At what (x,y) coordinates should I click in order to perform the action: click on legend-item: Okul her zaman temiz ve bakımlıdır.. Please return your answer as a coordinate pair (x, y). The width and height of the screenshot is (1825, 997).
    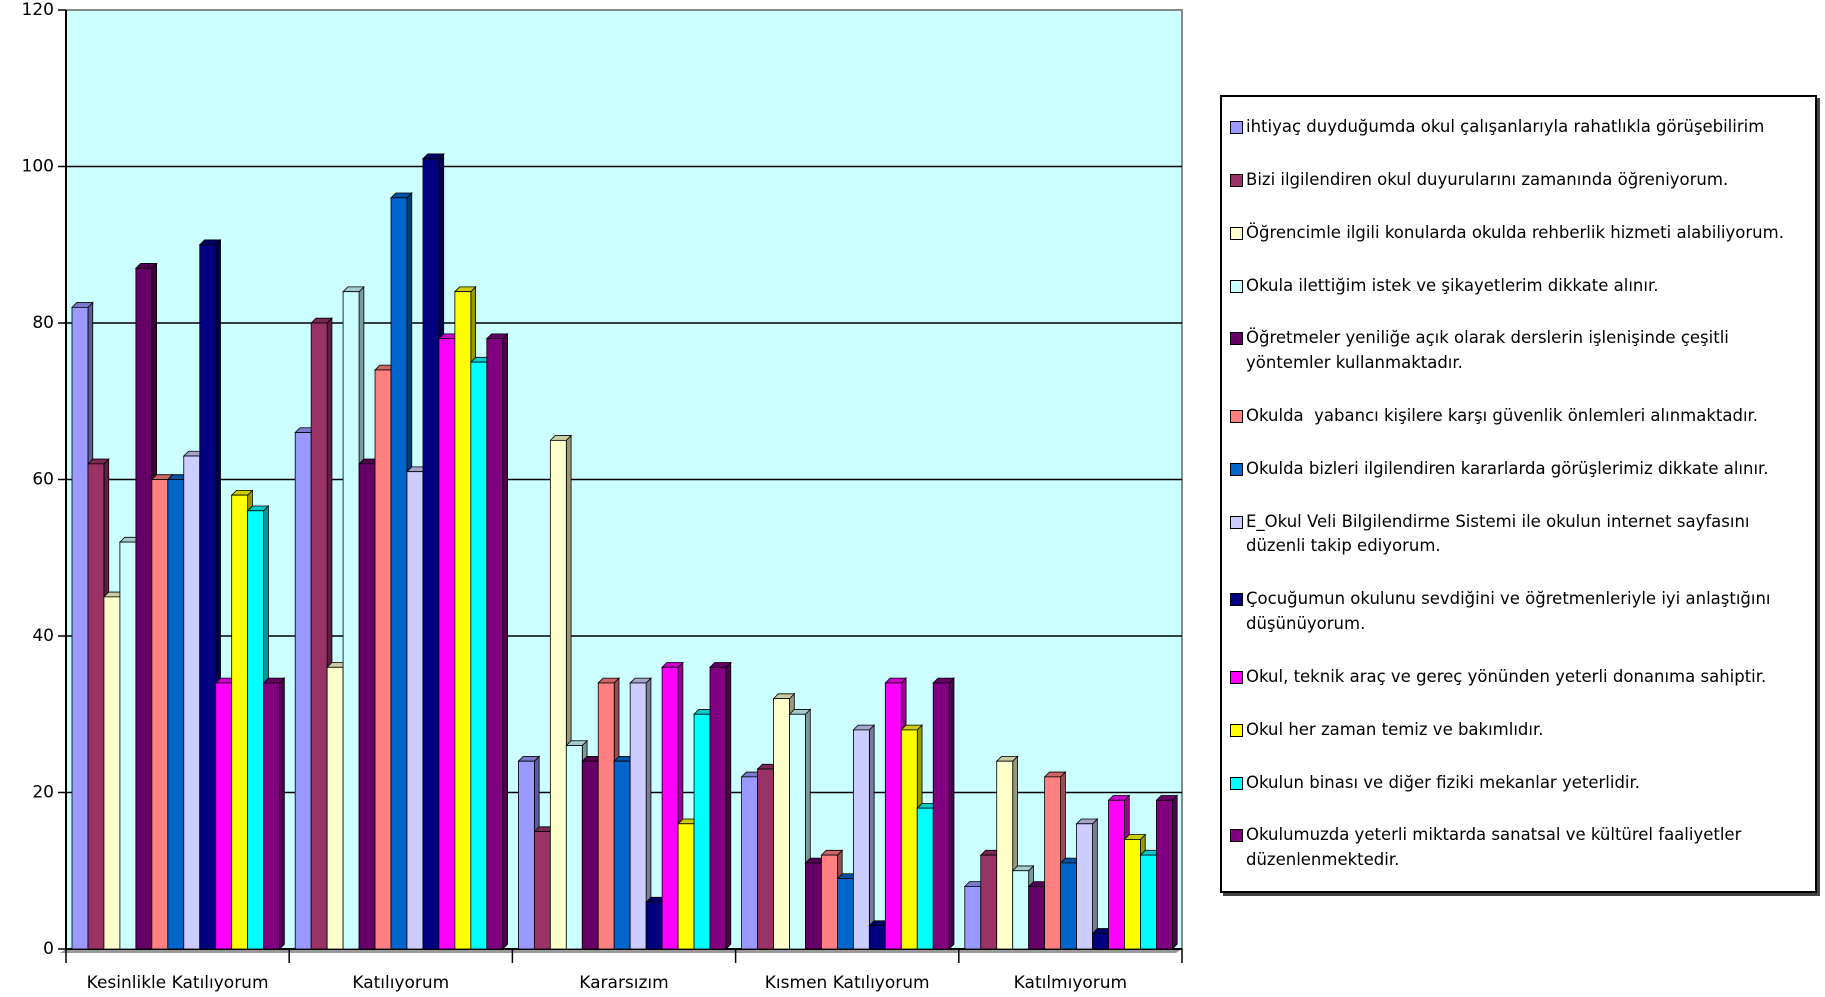
    Looking at the image, I should click on (1518, 730).